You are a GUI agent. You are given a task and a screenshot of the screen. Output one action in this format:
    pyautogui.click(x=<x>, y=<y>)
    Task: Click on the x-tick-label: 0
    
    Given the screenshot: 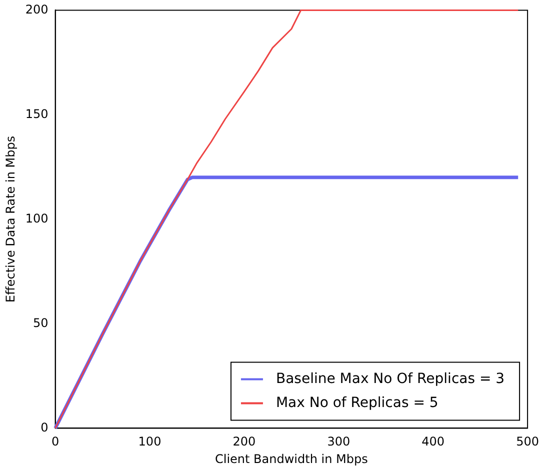 What is the action you would take?
    pyautogui.click(x=55, y=441)
    